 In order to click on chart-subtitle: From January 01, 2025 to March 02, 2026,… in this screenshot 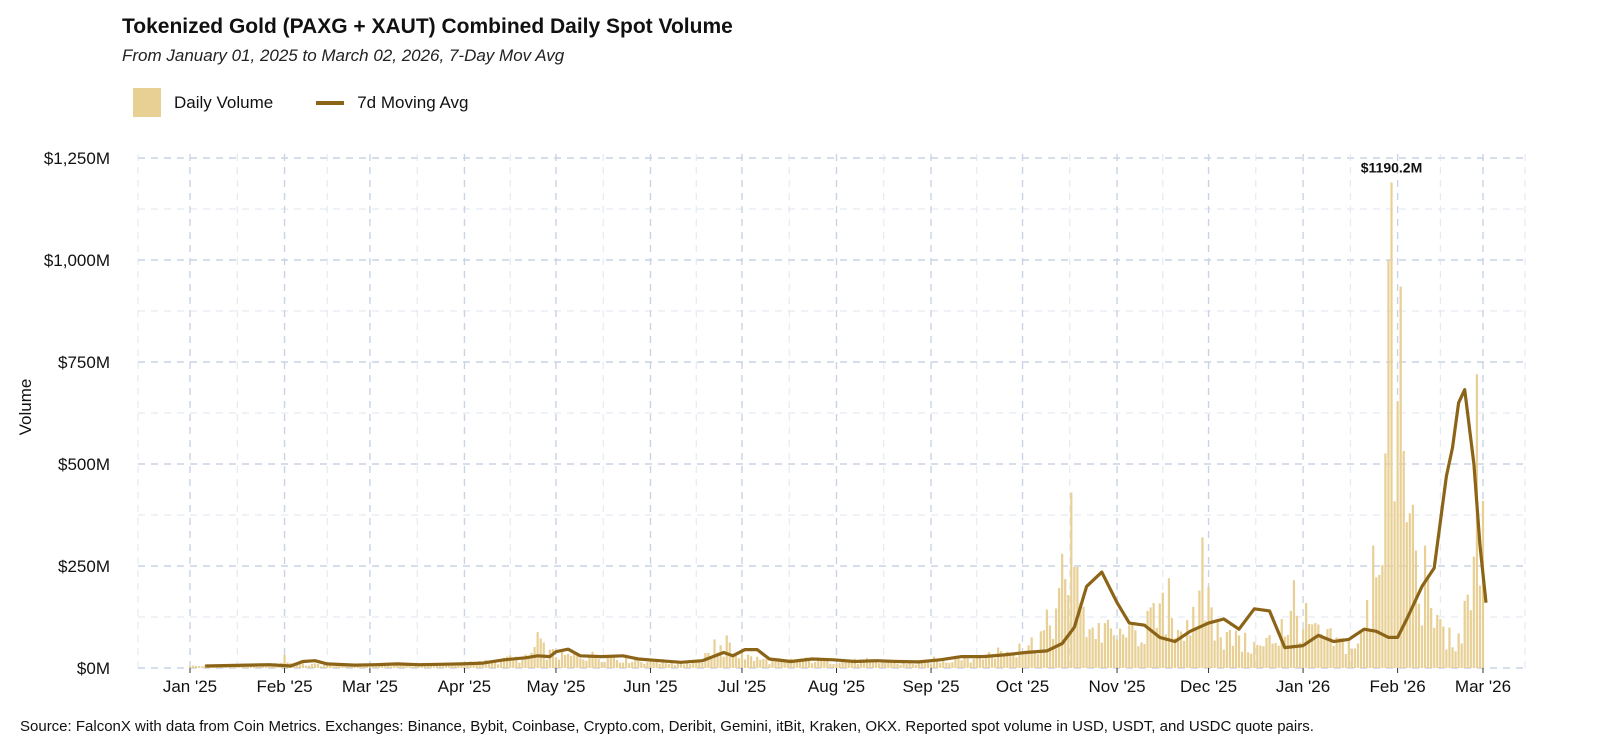, I will do `click(343, 55)`.